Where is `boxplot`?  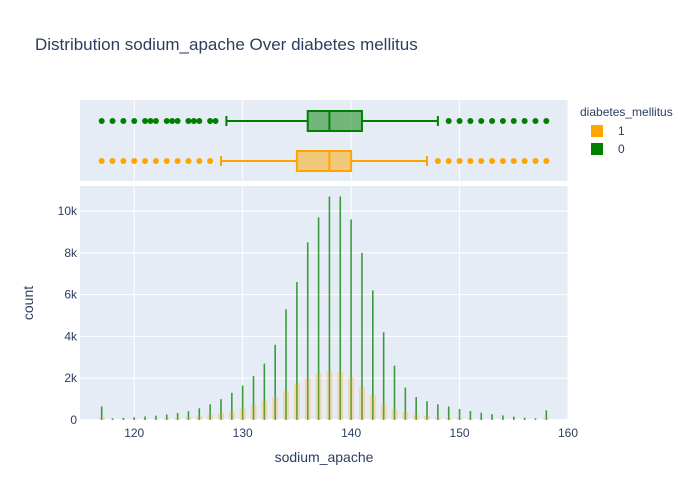 boxplot is located at coordinates (324, 161).